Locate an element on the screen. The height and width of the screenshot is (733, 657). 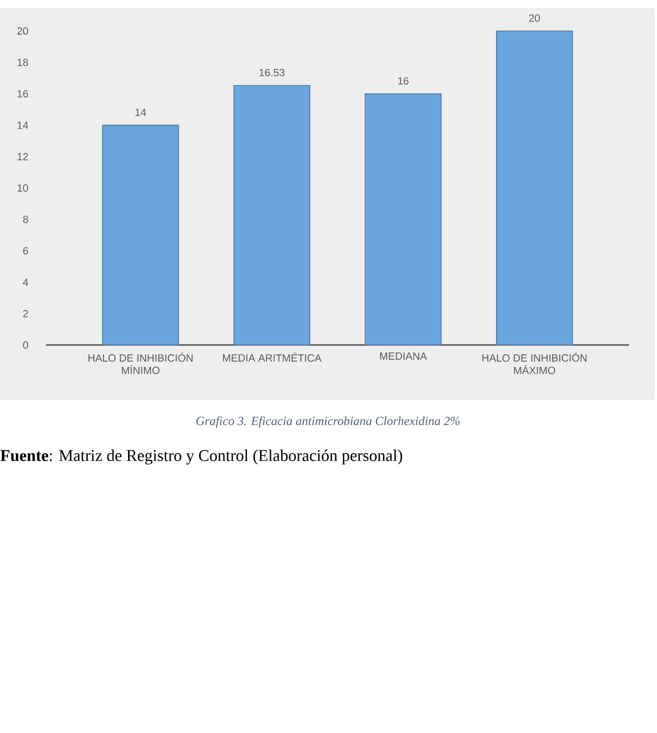
y-tick-label: 10 is located at coordinates (23, 188).